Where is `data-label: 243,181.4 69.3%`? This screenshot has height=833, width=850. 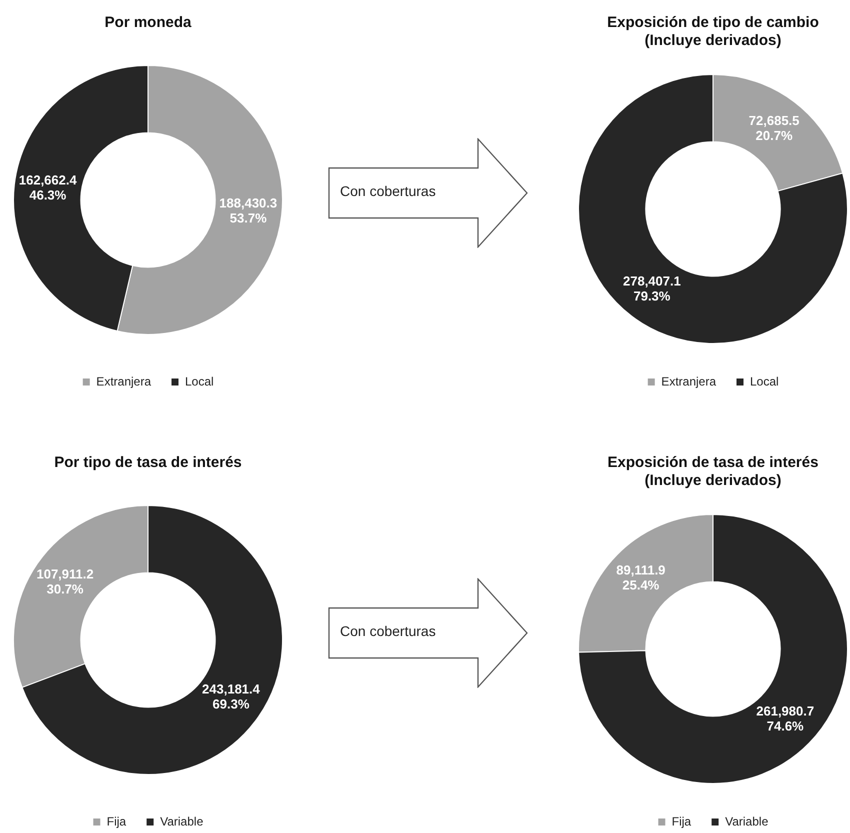
data-label: 243,181.4 69.3% is located at coordinates (231, 696).